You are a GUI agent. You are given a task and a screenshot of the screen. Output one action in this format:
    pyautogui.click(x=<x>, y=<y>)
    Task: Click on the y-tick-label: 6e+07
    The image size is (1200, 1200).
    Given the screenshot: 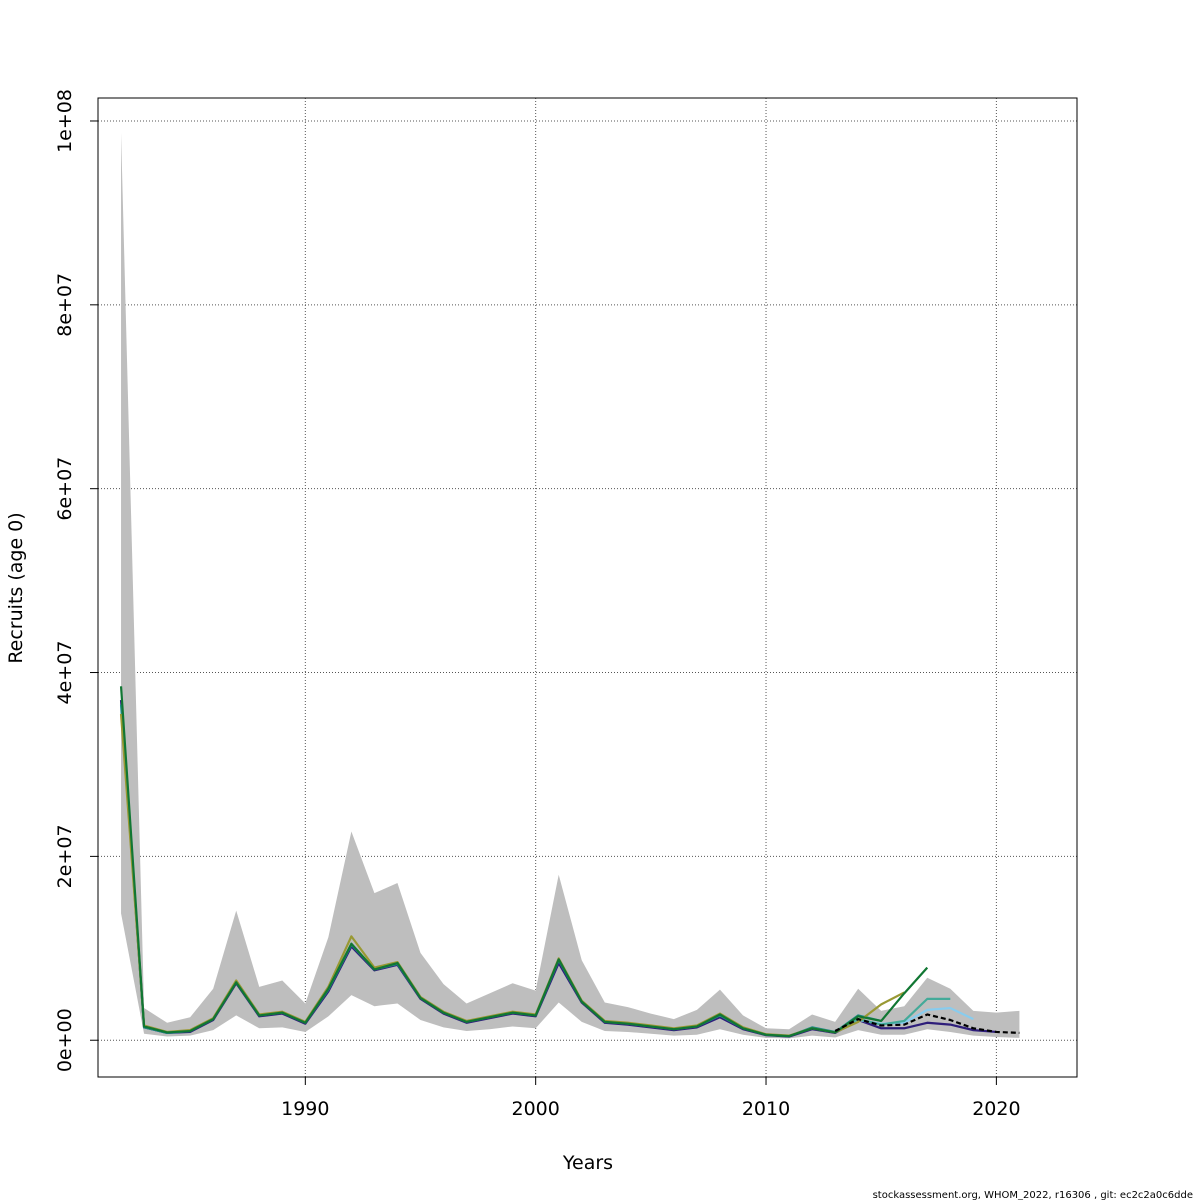 What is the action you would take?
    pyautogui.click(x=65, y=489)
    